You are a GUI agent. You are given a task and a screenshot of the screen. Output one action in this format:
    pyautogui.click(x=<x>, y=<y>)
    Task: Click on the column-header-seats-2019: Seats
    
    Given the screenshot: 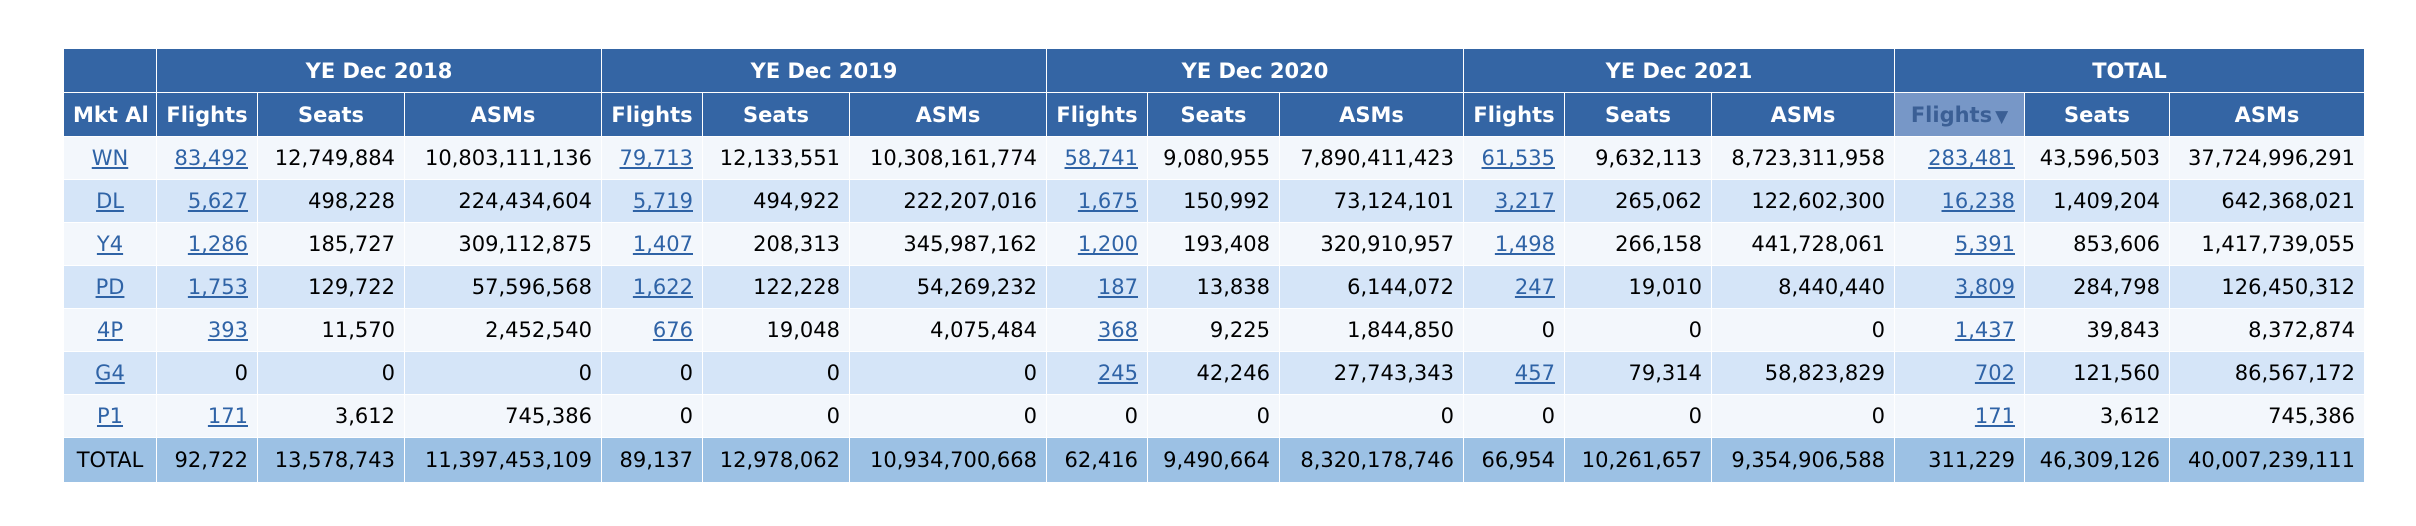 What is the action you would take?
    pyautogui.click(x=776, y=114)
    